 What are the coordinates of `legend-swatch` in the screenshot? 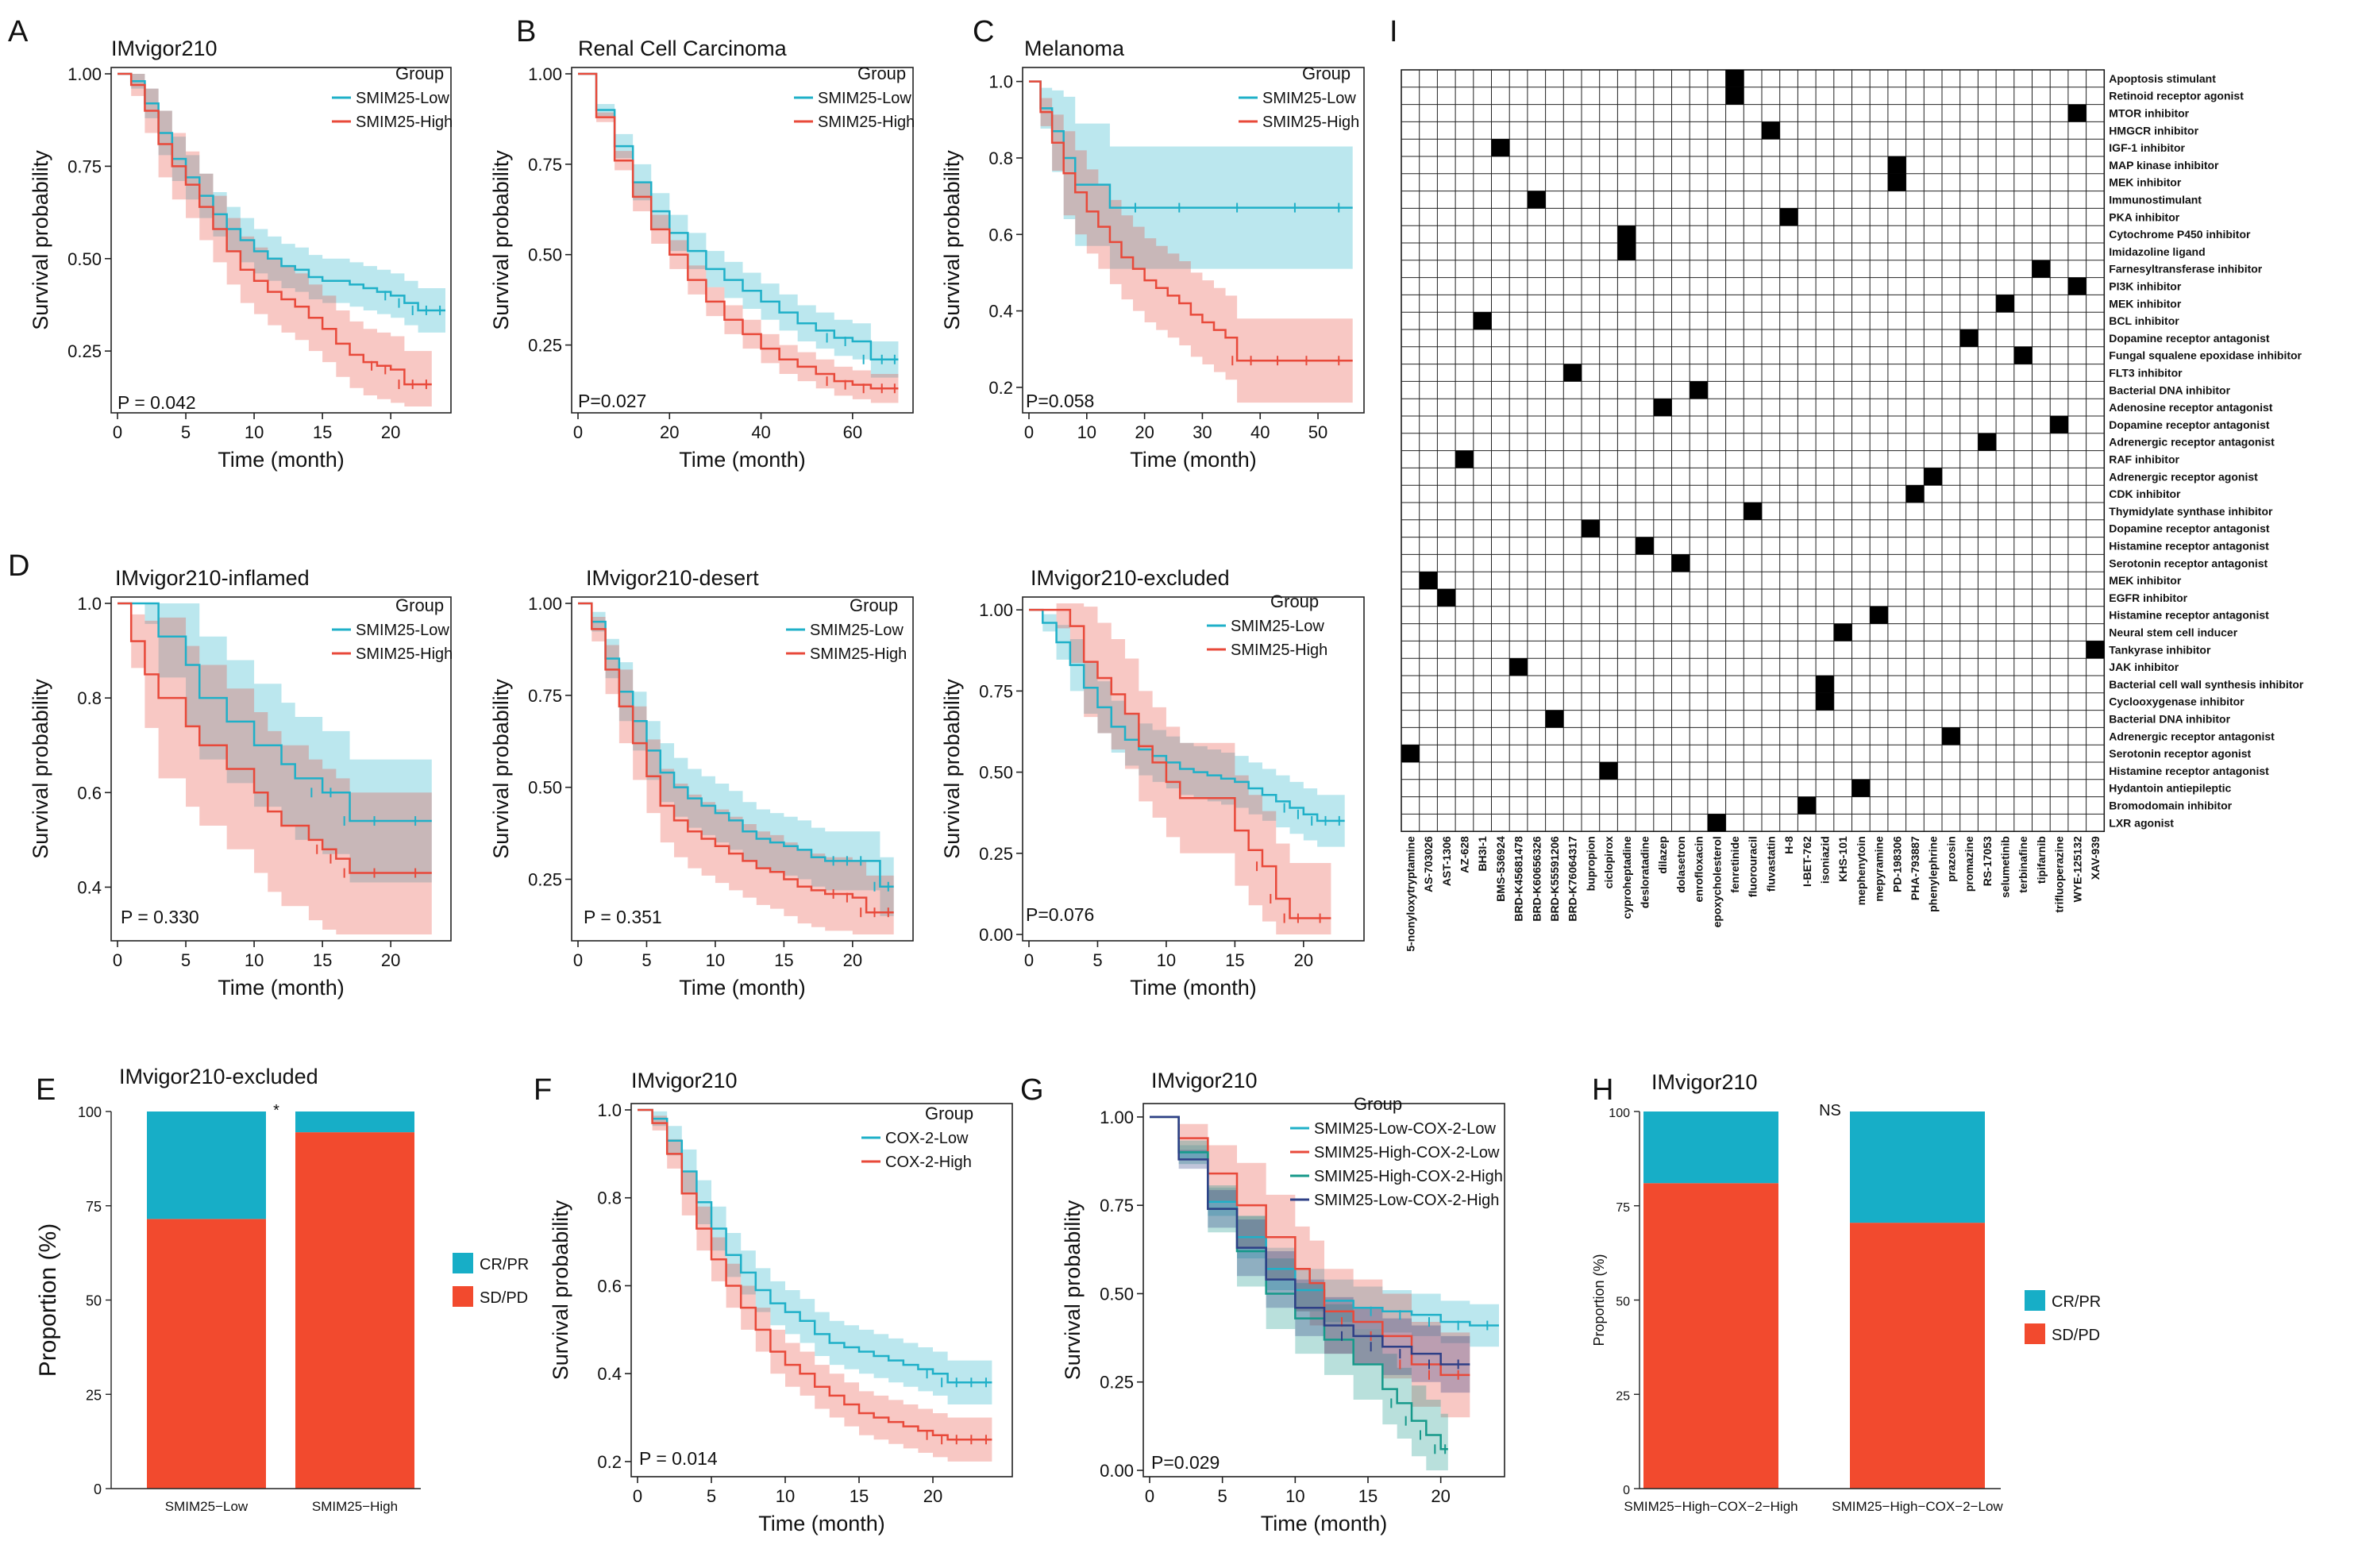 It's located at (2035, 1333).